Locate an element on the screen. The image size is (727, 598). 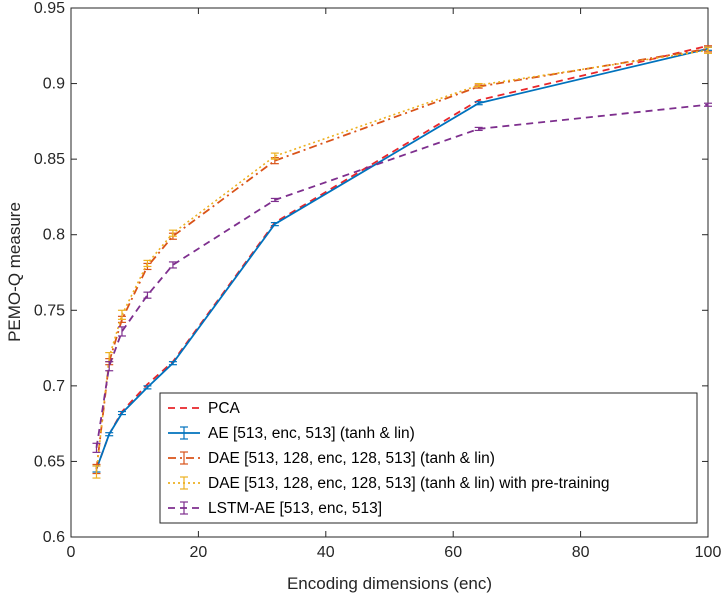
y-tick-label: 0.75 is located at coordinates (49, 310).